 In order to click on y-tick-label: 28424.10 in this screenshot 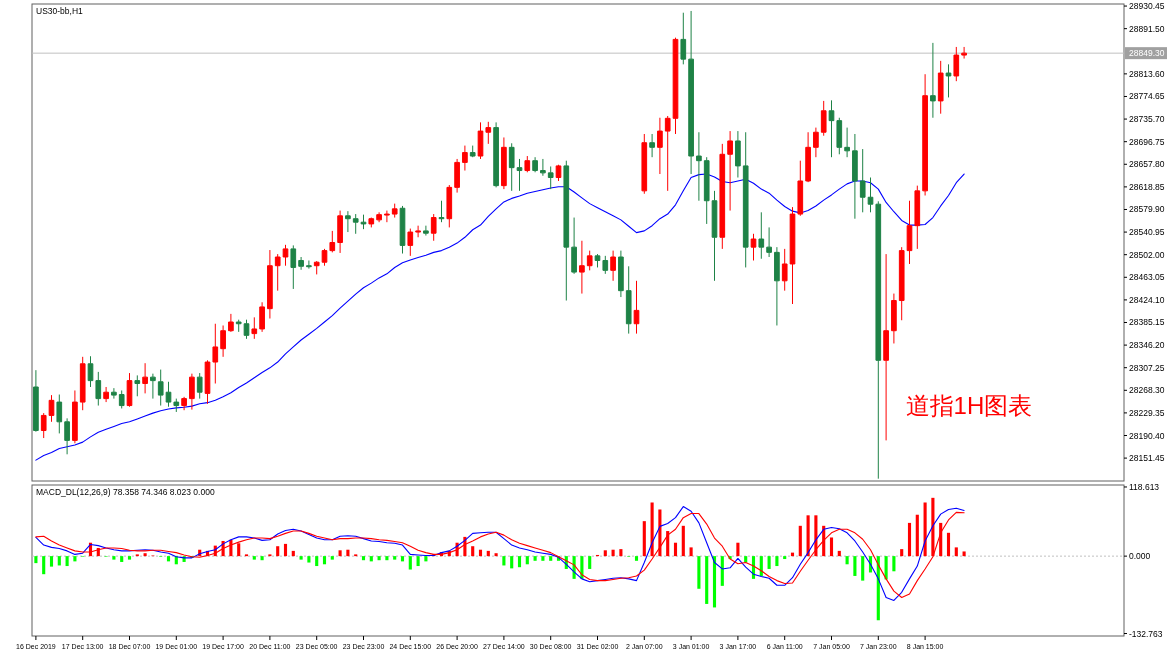, I will do `click(1147, 299)`.